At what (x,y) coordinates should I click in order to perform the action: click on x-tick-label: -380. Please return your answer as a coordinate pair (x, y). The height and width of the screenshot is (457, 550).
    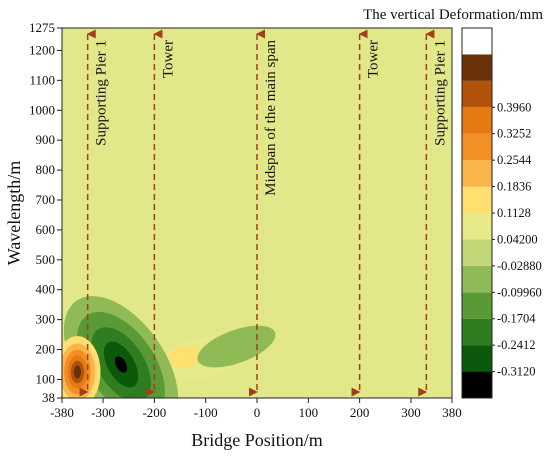
    Looking at the image, I should click on (62, 412).